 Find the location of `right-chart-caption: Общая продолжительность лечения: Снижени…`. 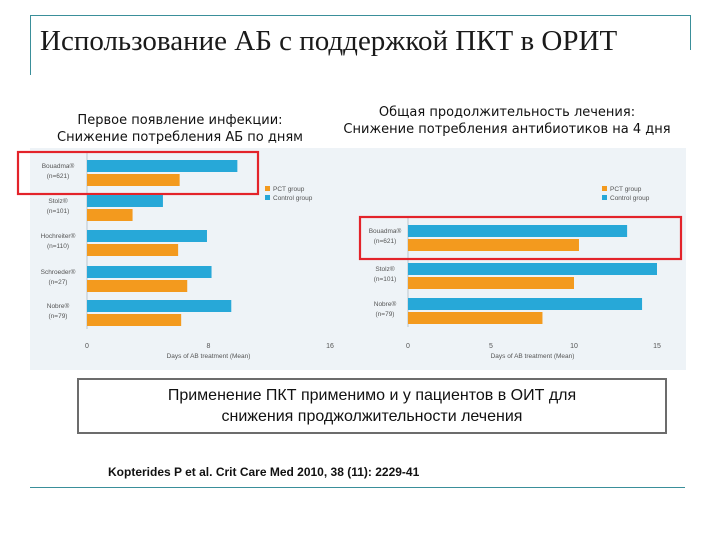

right-chart-caption: Общая продолжительность лечения: Снижени… is located at coordinates (507, 121).